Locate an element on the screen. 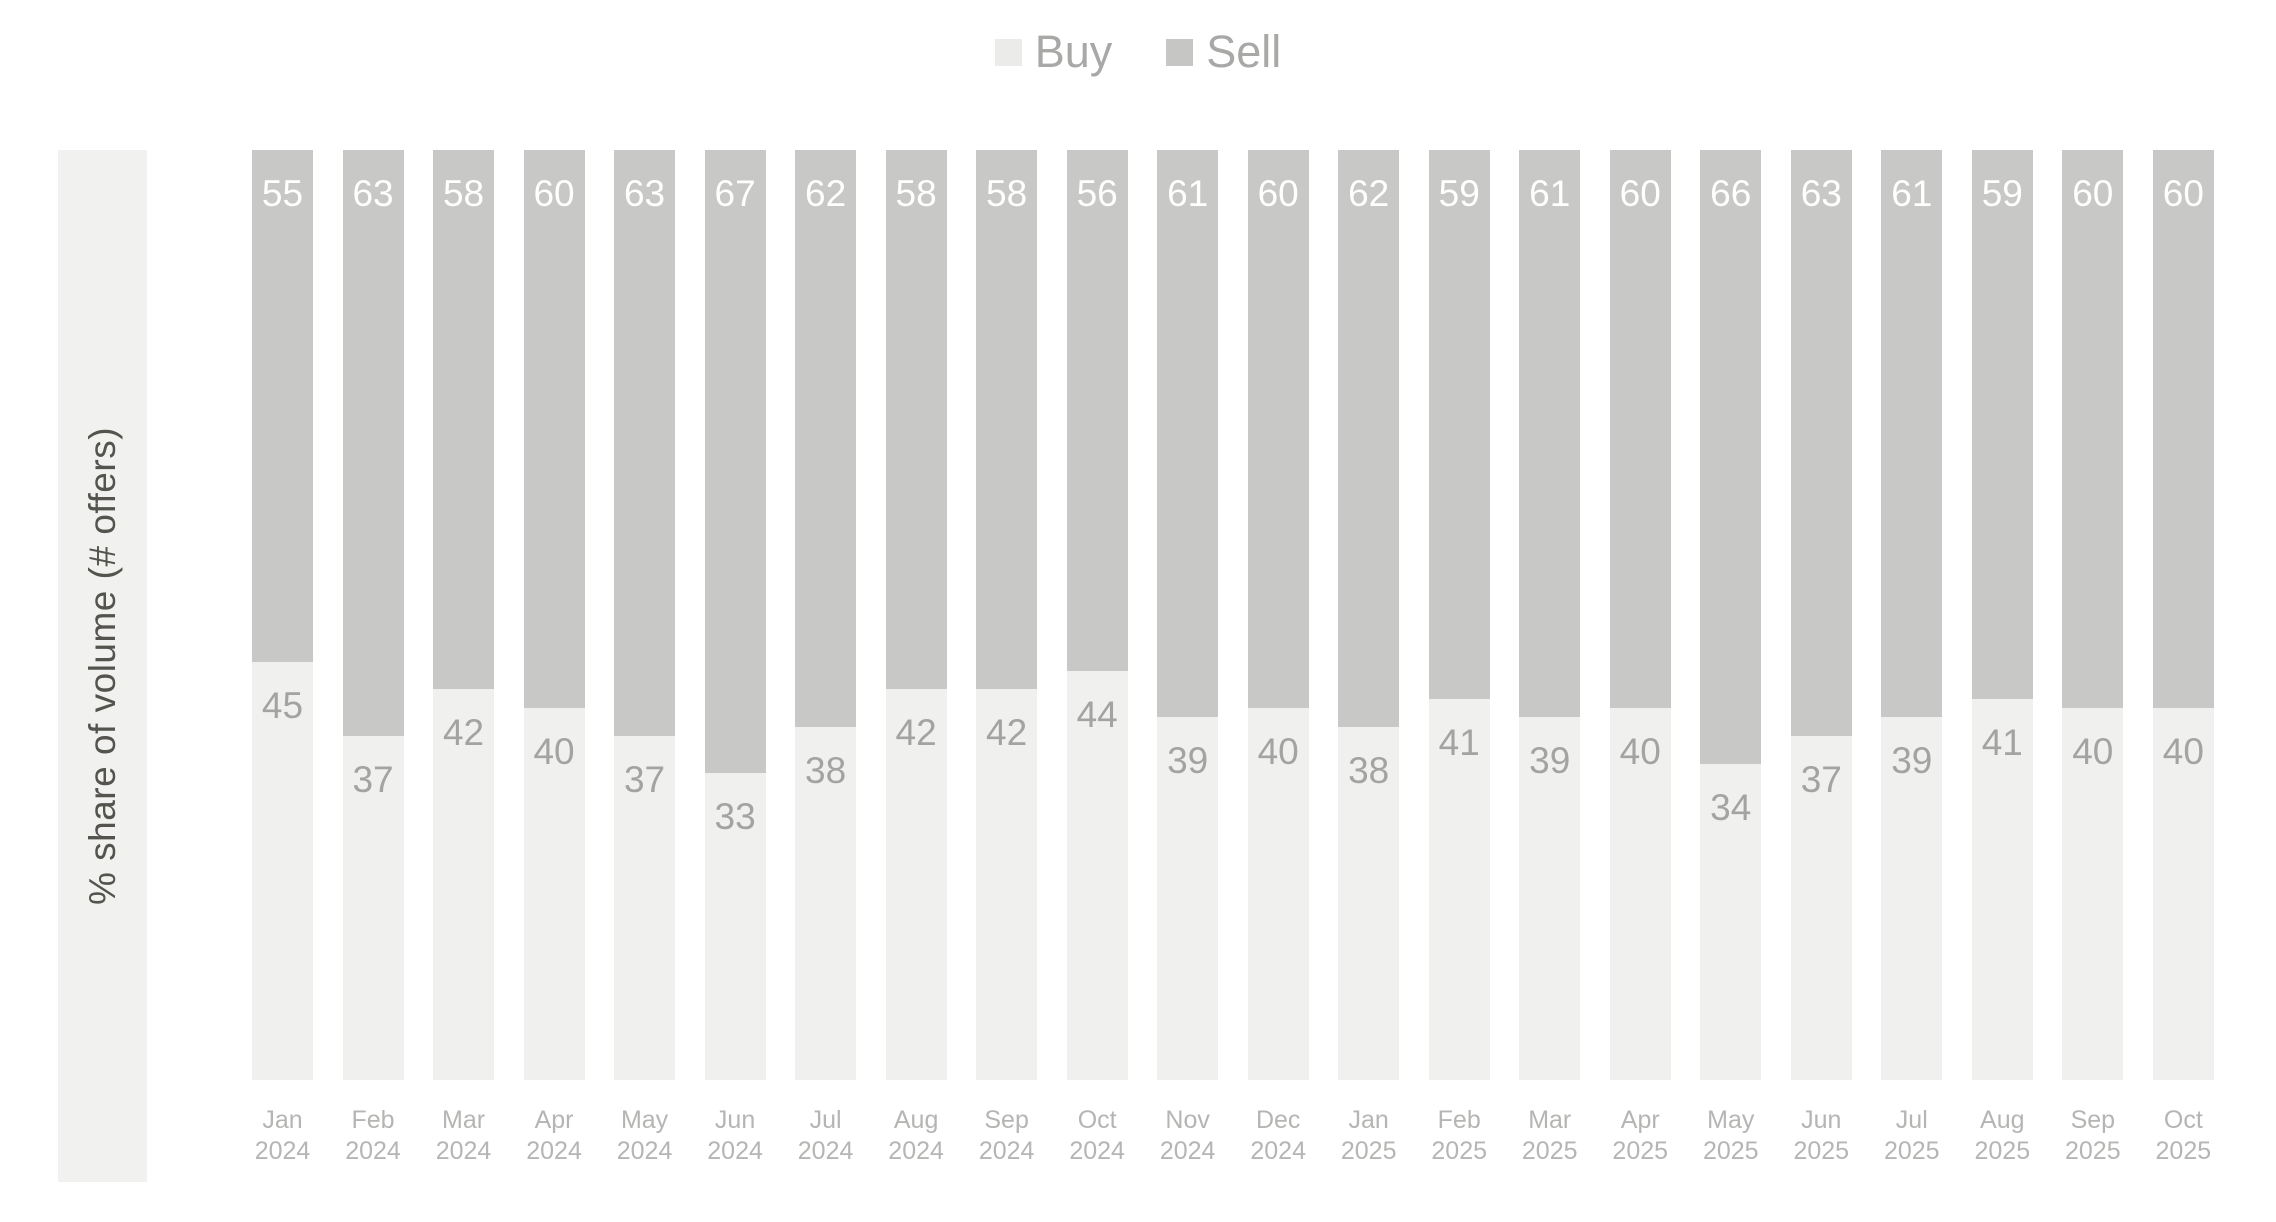 The height and width of the screenshot is (1222, 2276). bar-column: 60 40 Dec 2024 is located at coordinates (1278, 657).